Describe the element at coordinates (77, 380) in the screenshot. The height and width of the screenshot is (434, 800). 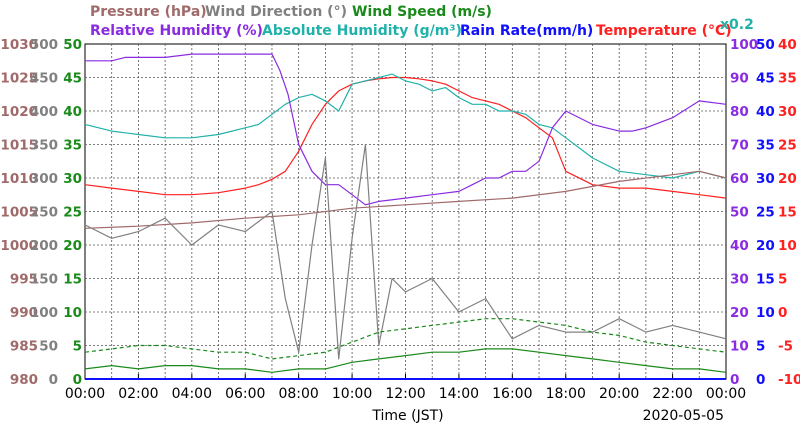
I see `y-tick-wind-speed: 0` at that location.